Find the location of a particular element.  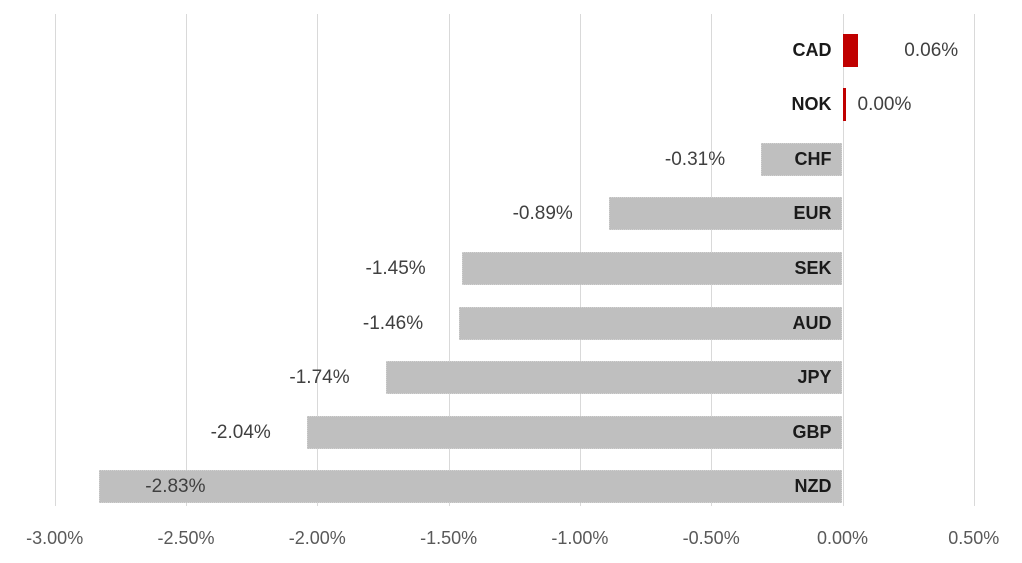

category-label-nok: NOK is located at coordinates (811, 104).